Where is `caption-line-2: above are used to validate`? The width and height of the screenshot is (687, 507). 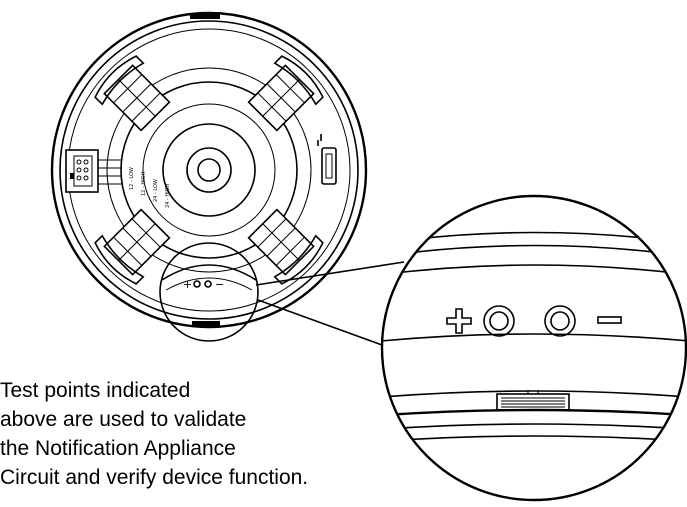 caption-line-2: above are used to validate is located at coordinates (123, 419).